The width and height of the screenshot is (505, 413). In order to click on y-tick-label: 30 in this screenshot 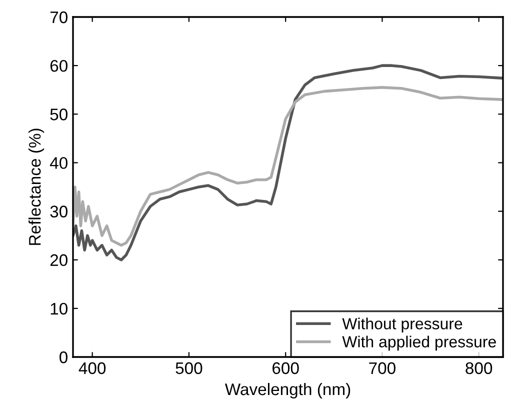, I will do `click(59, 212)`.